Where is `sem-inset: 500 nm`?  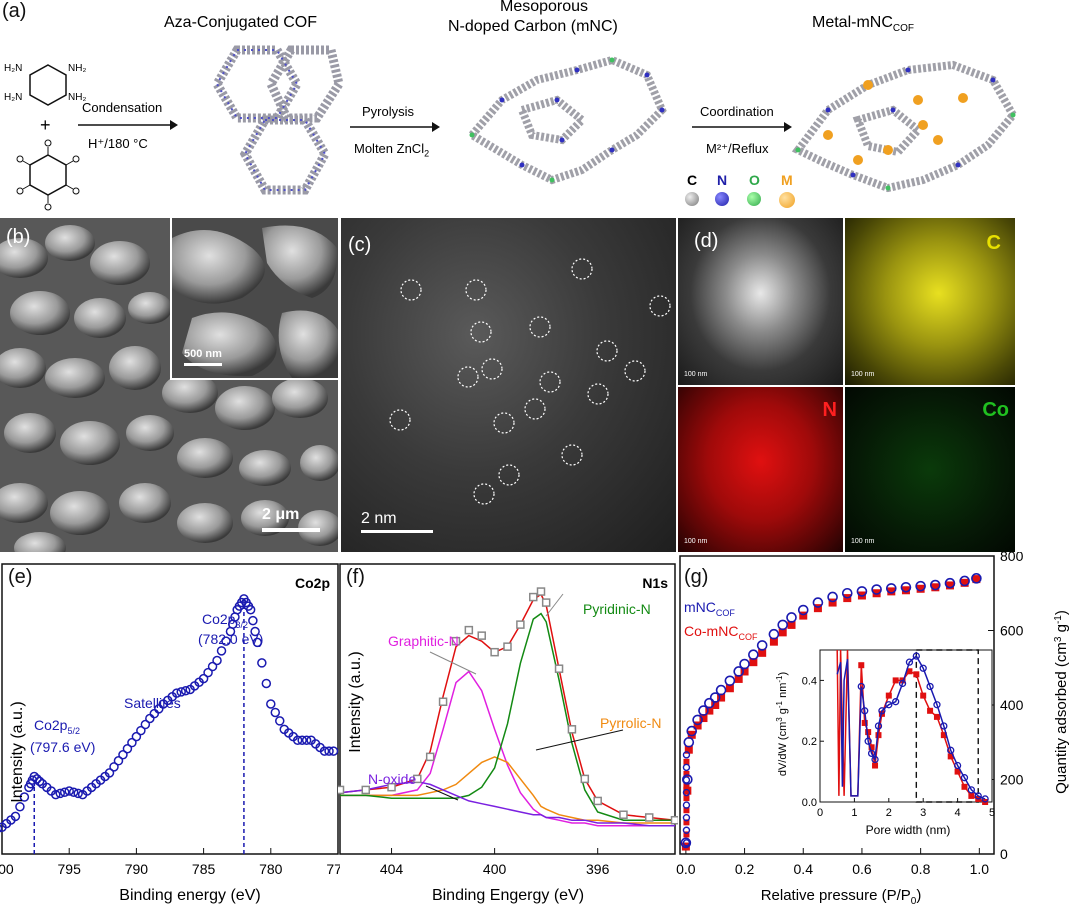
sem-inset: 500 nm is located at coordinates (254, 299).